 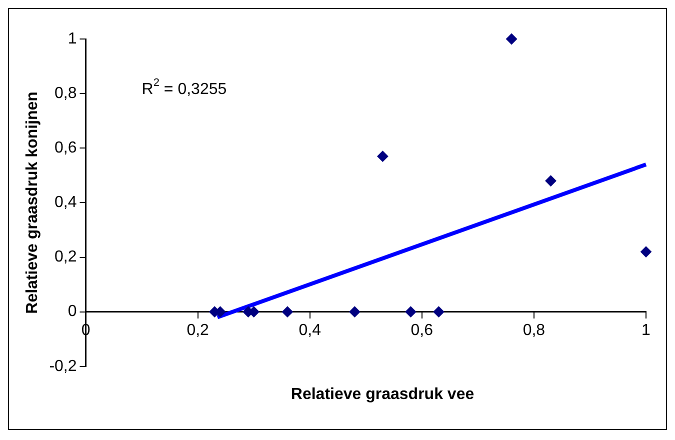 I want to click on x-tick-label: 0,8, so click(x=534, y=330).